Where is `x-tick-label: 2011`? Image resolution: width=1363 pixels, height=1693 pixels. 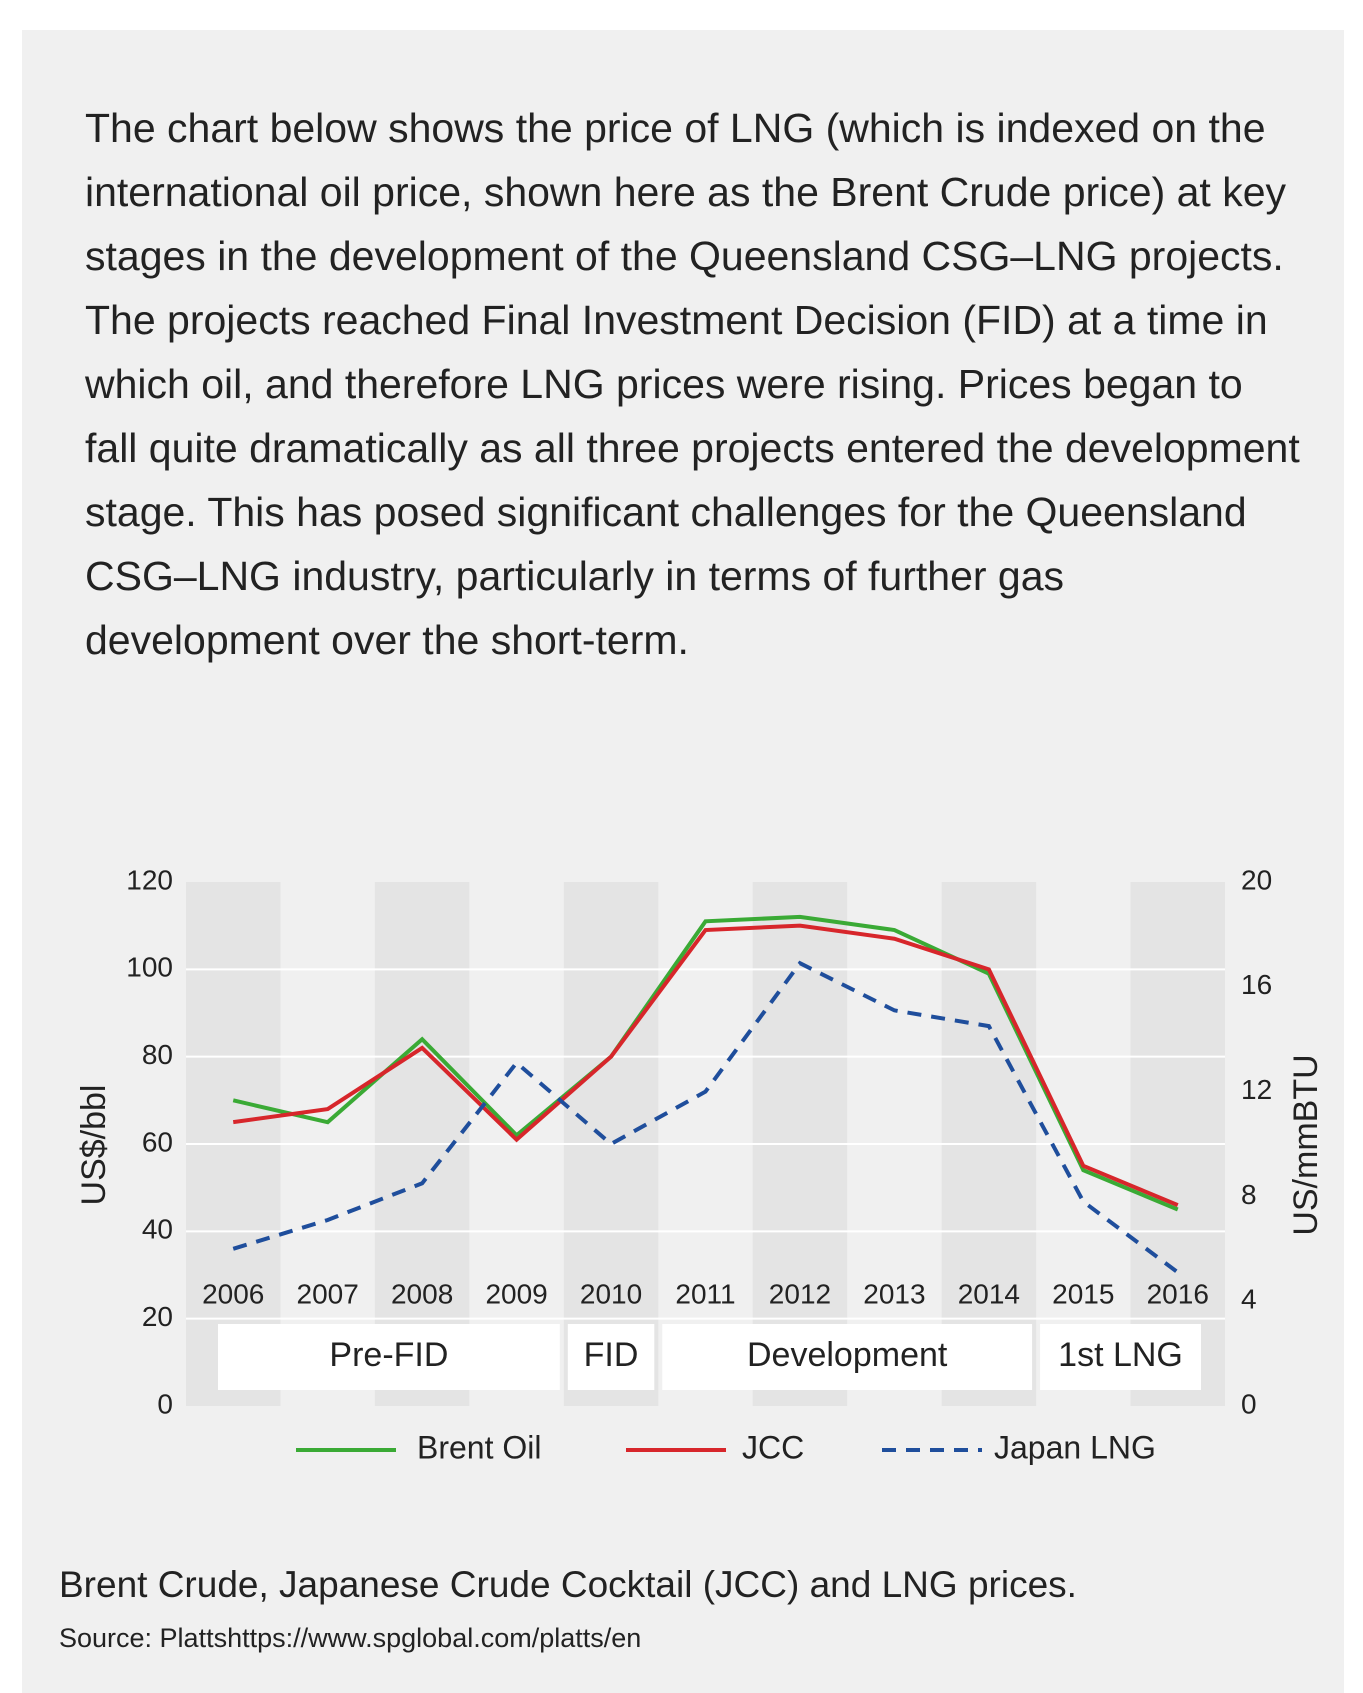
x-tick-label: 2011 is located at coordinates (705, 1293).